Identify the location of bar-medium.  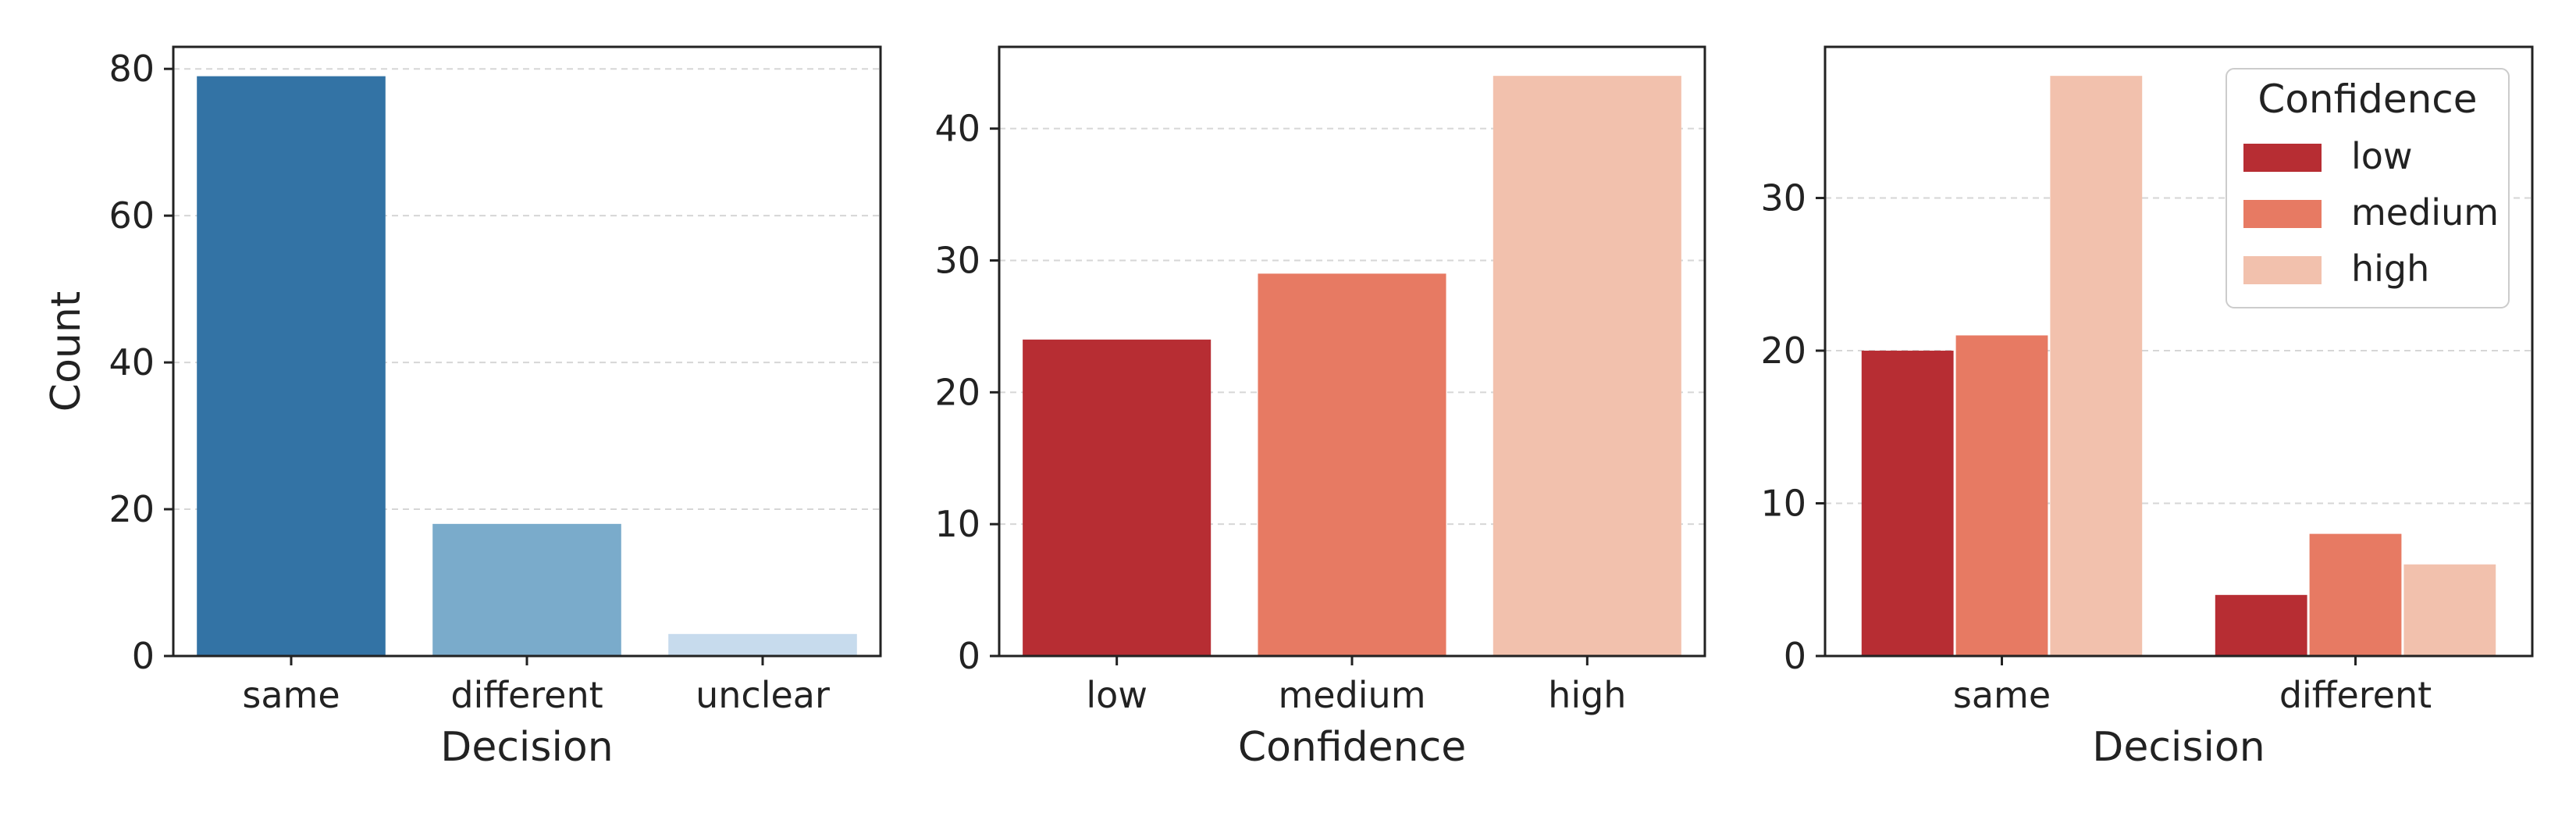
(1352, 464).